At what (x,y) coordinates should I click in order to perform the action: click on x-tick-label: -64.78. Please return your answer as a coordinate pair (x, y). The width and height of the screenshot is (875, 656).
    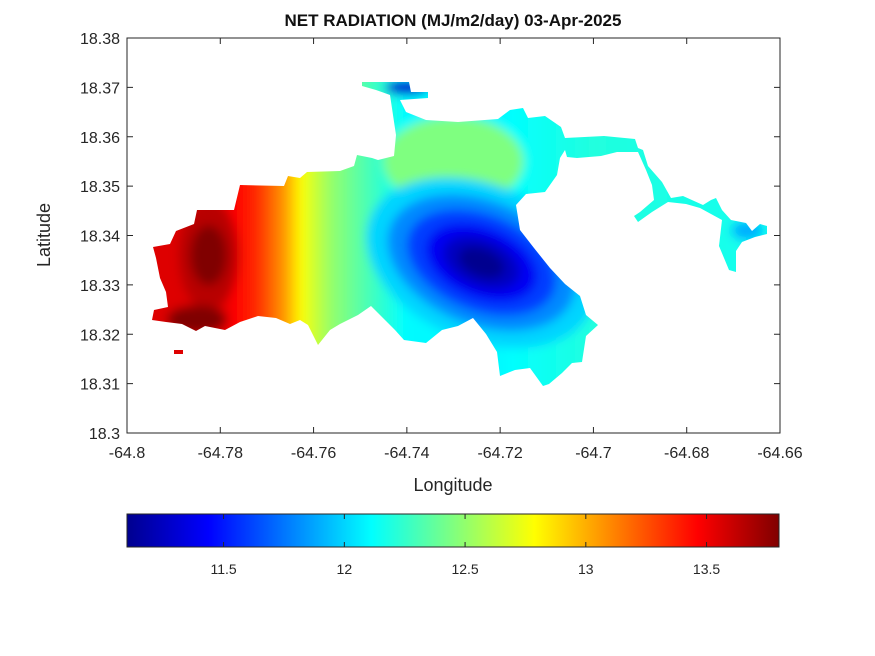
    Looking at the image, I should click on (220, 453).